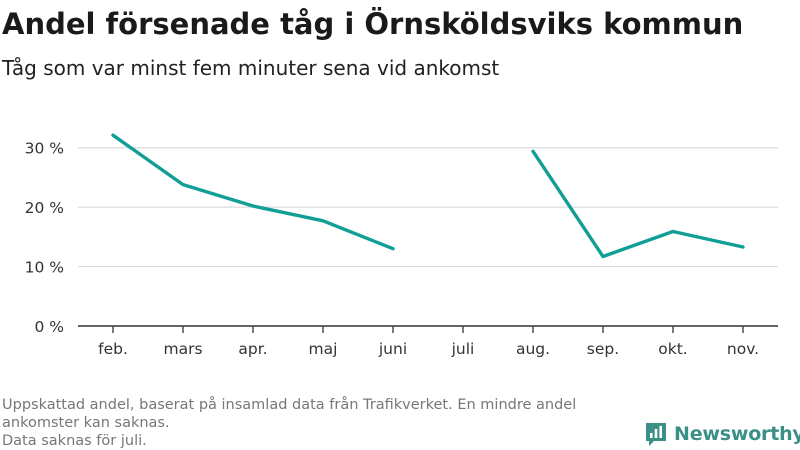 The width and height of the screenshot is (800, 450). What do you see at coordinates (252, 349) in the screenshot?
I see `x-tick-label: apr.` at bounding box center [252, 349].